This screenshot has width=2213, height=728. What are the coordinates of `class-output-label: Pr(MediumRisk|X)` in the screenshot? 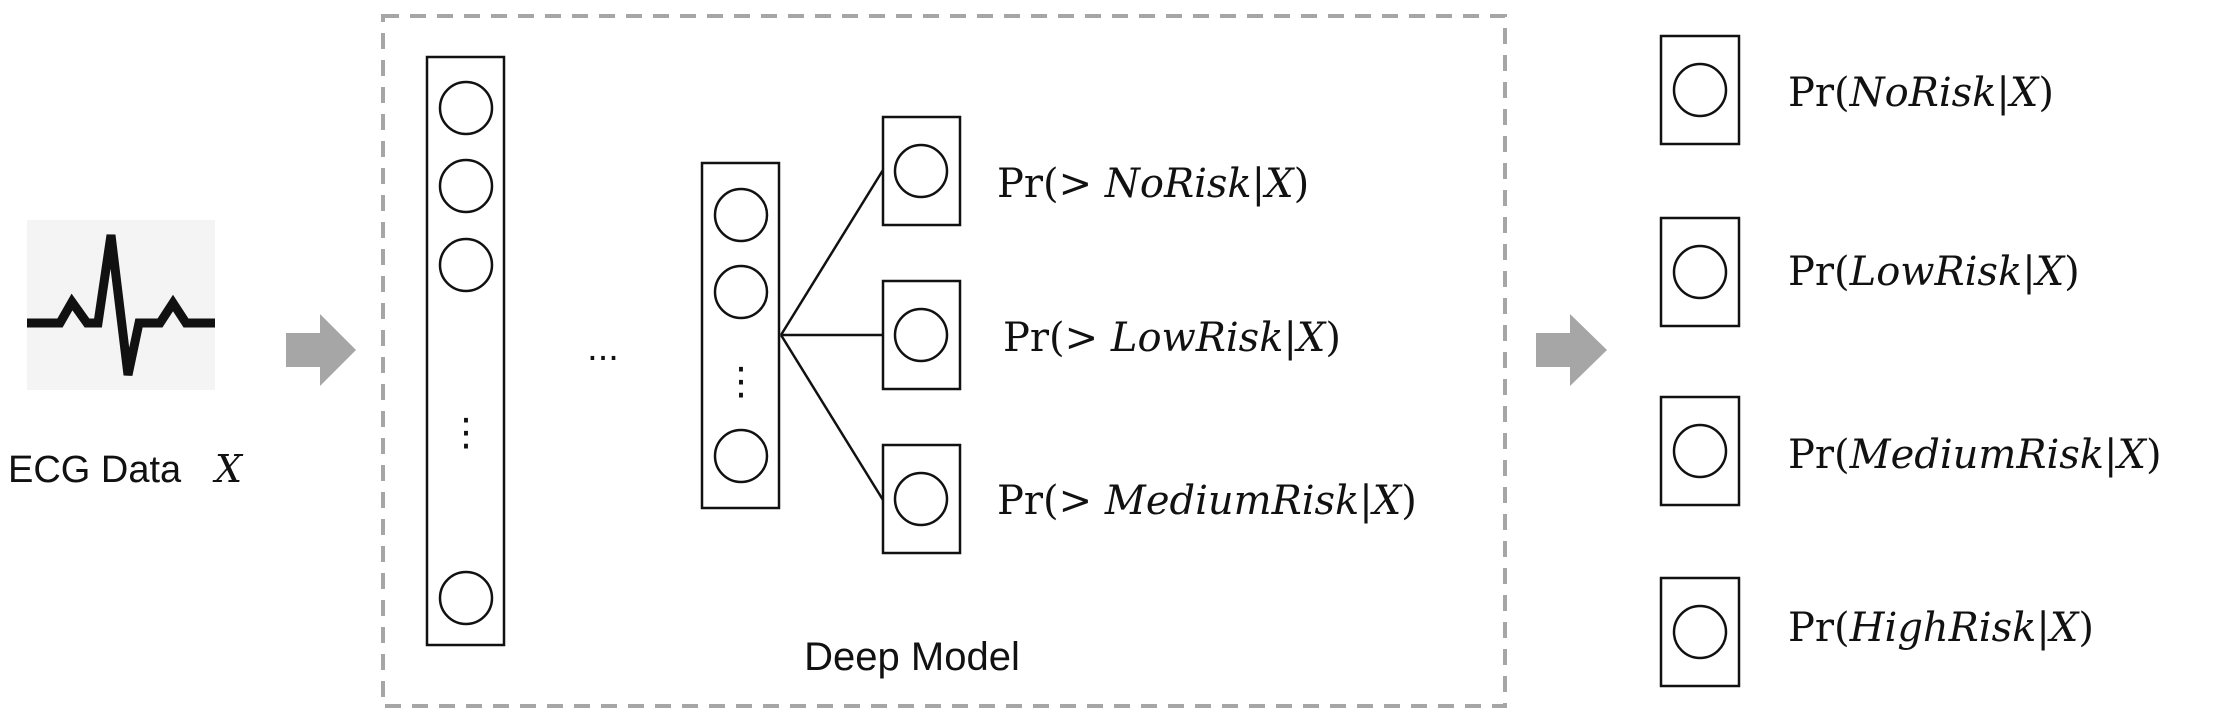 It's located at (1975, 455).